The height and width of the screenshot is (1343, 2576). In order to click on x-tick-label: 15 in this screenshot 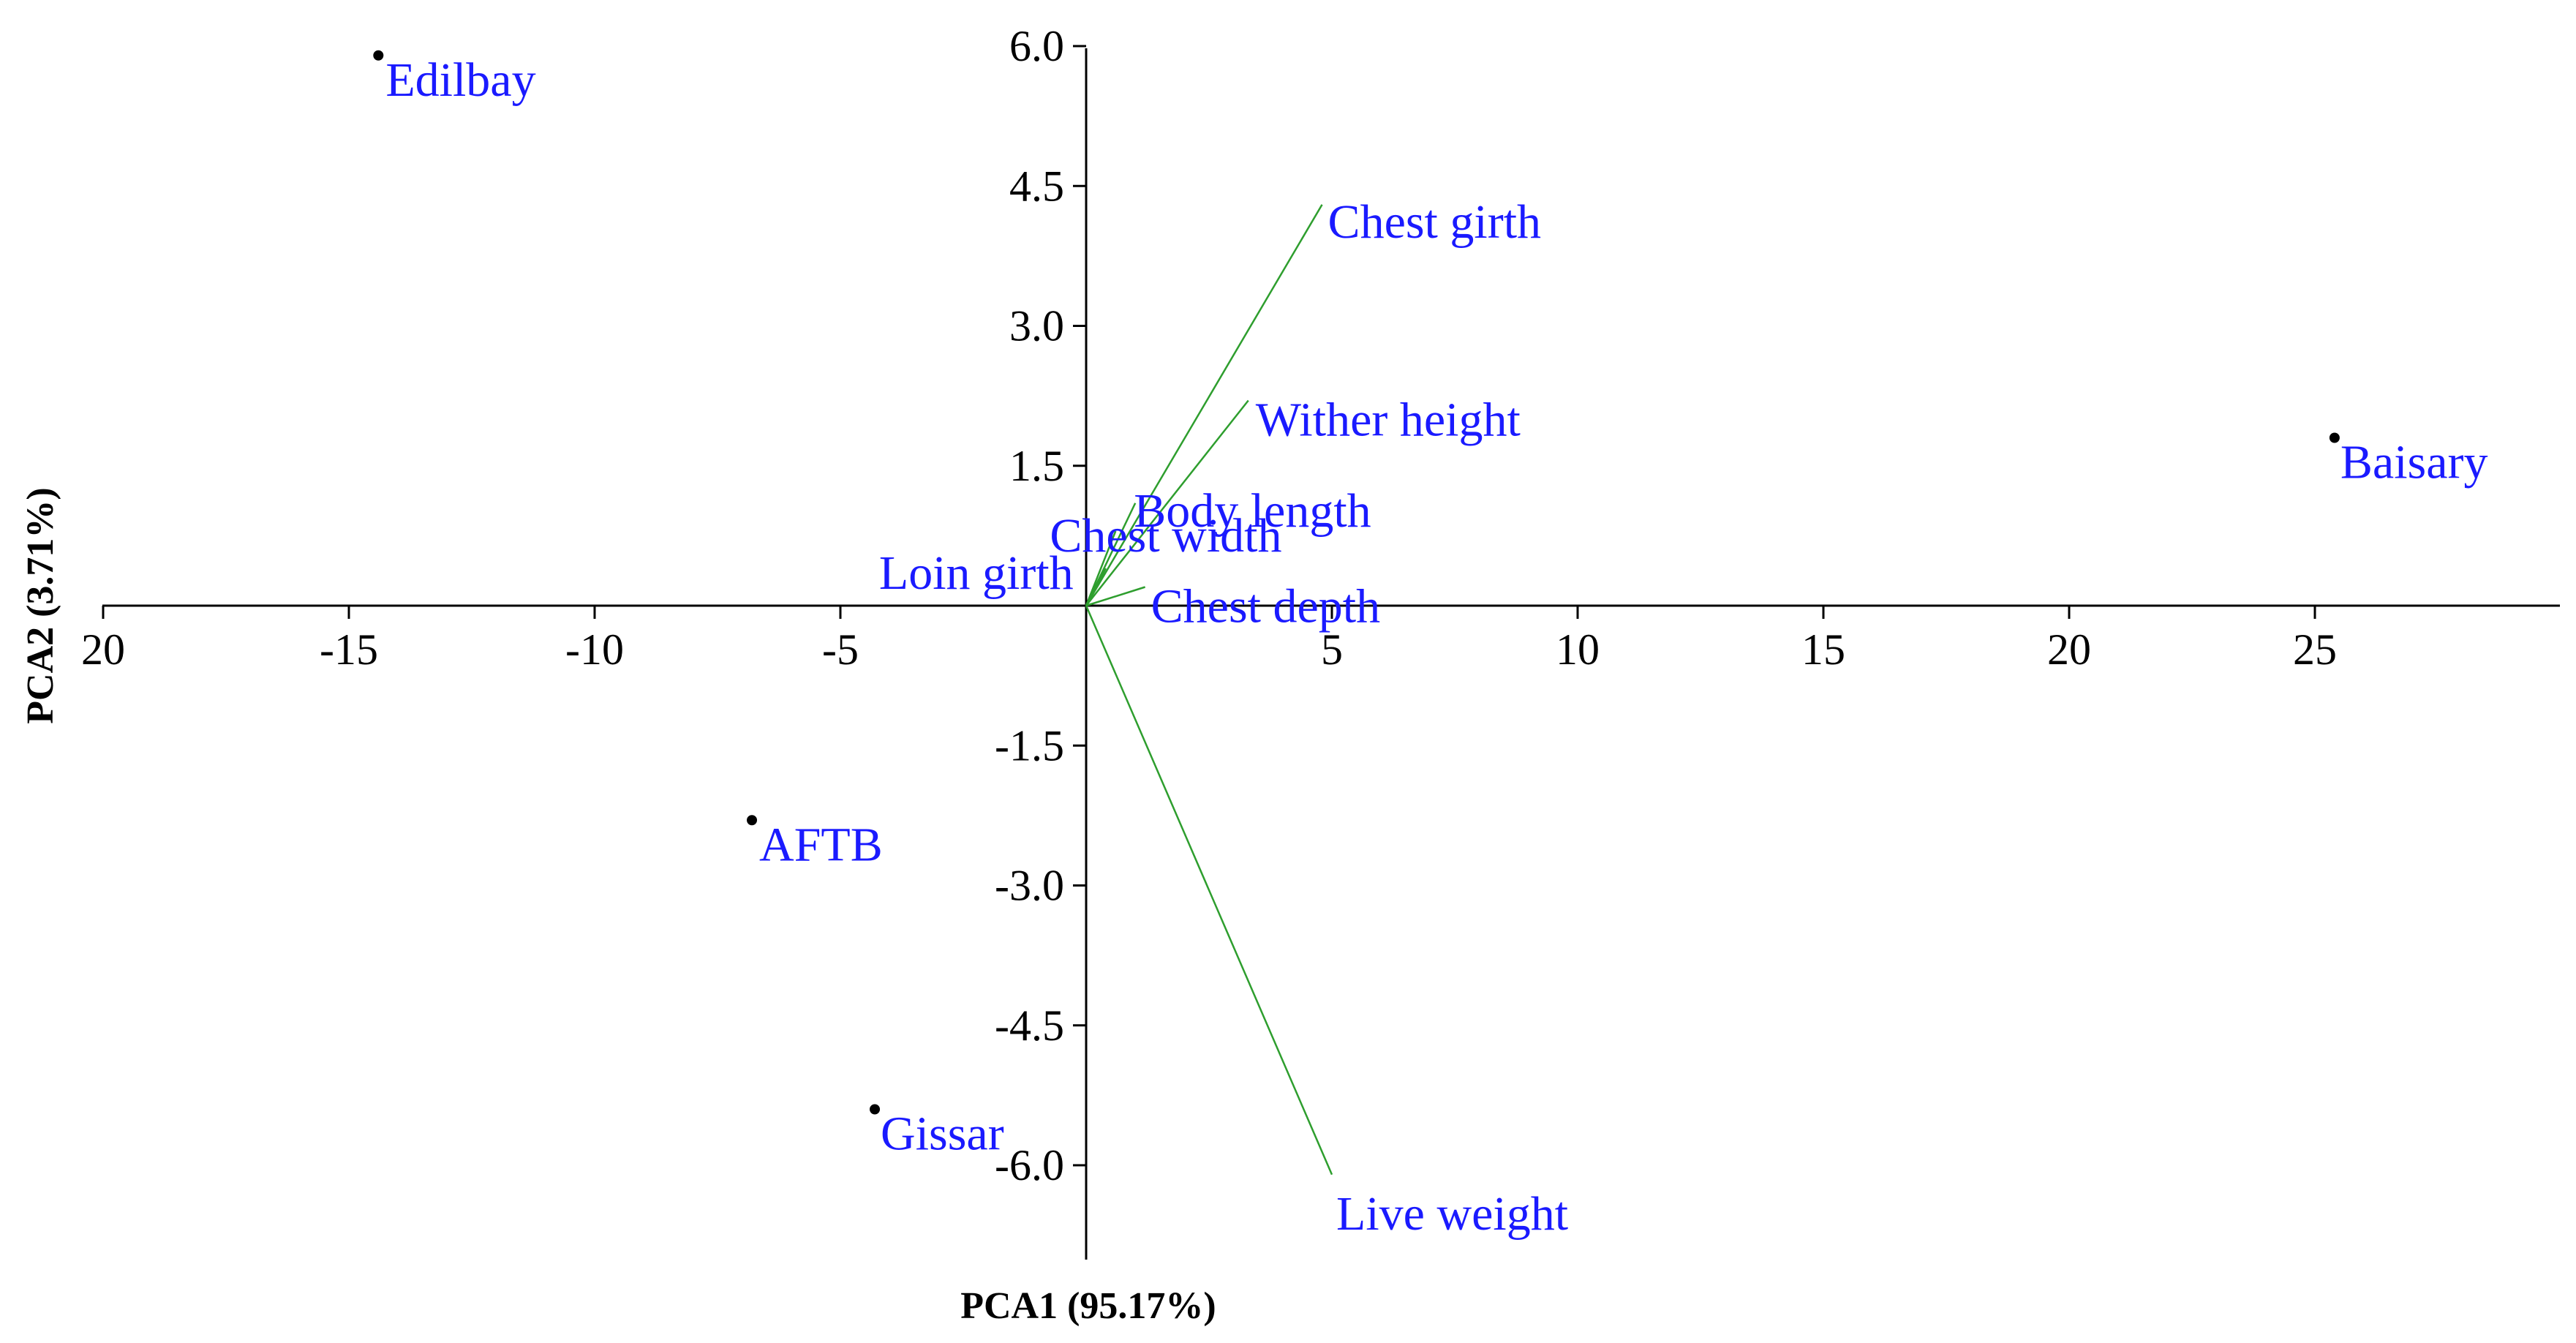, I will do `click(1823, 649)`.